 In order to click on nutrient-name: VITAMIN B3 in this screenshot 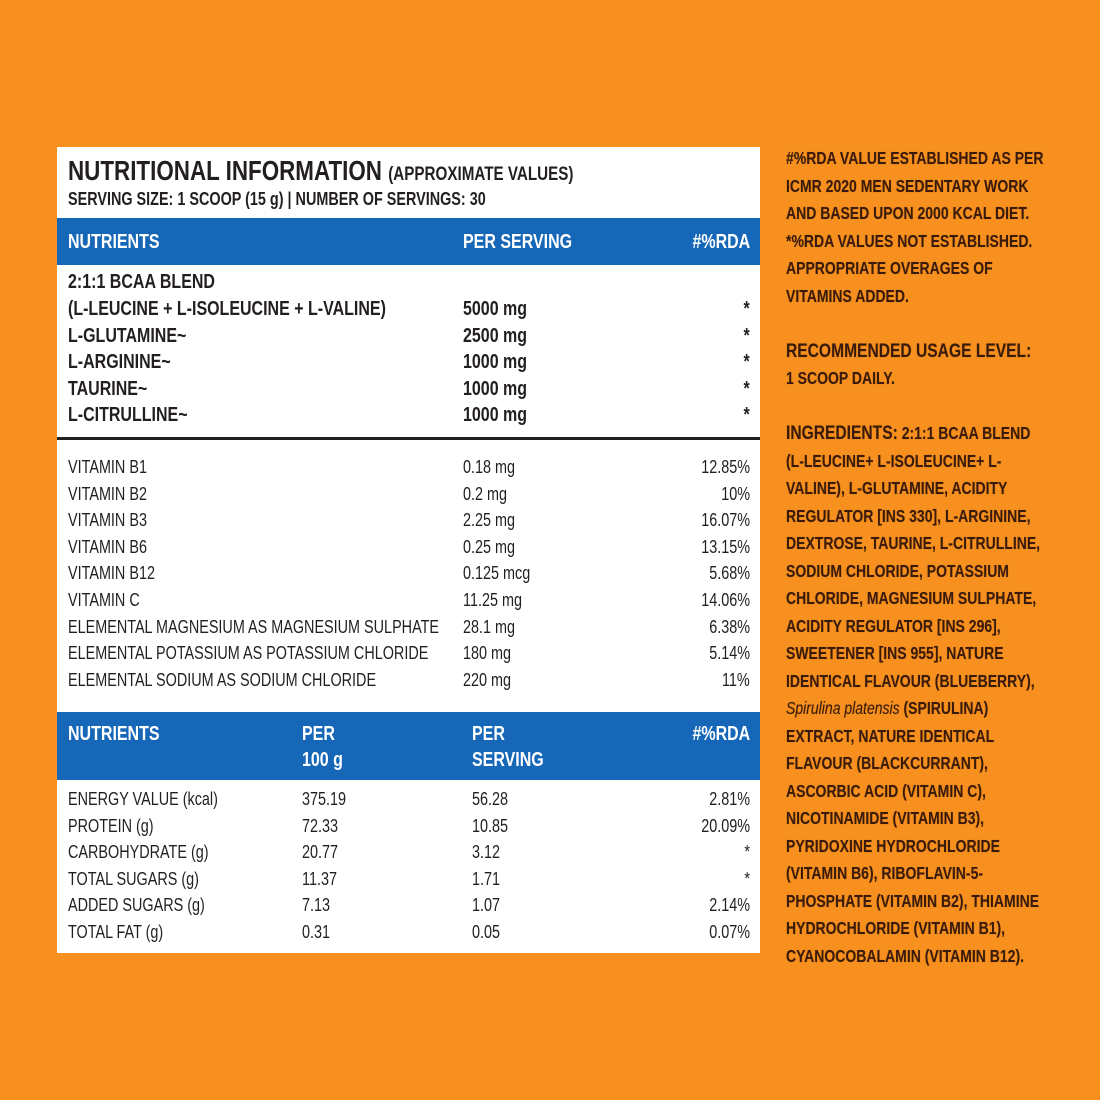, I will do `click(107, 520)`.